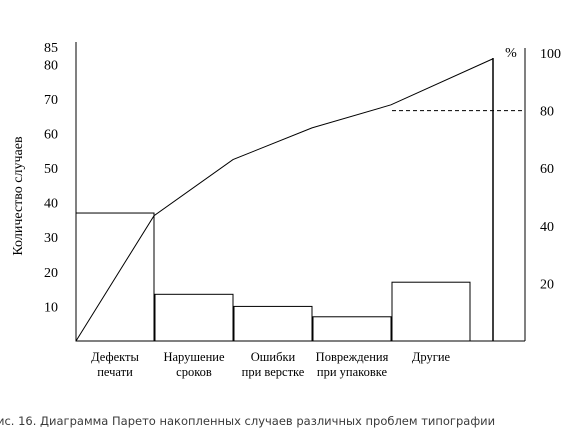 The image size is (572, 433). Describe the element at coordinates (550, 54) in the screenshot. I see `y2-tick-label-100: 100` at that location.